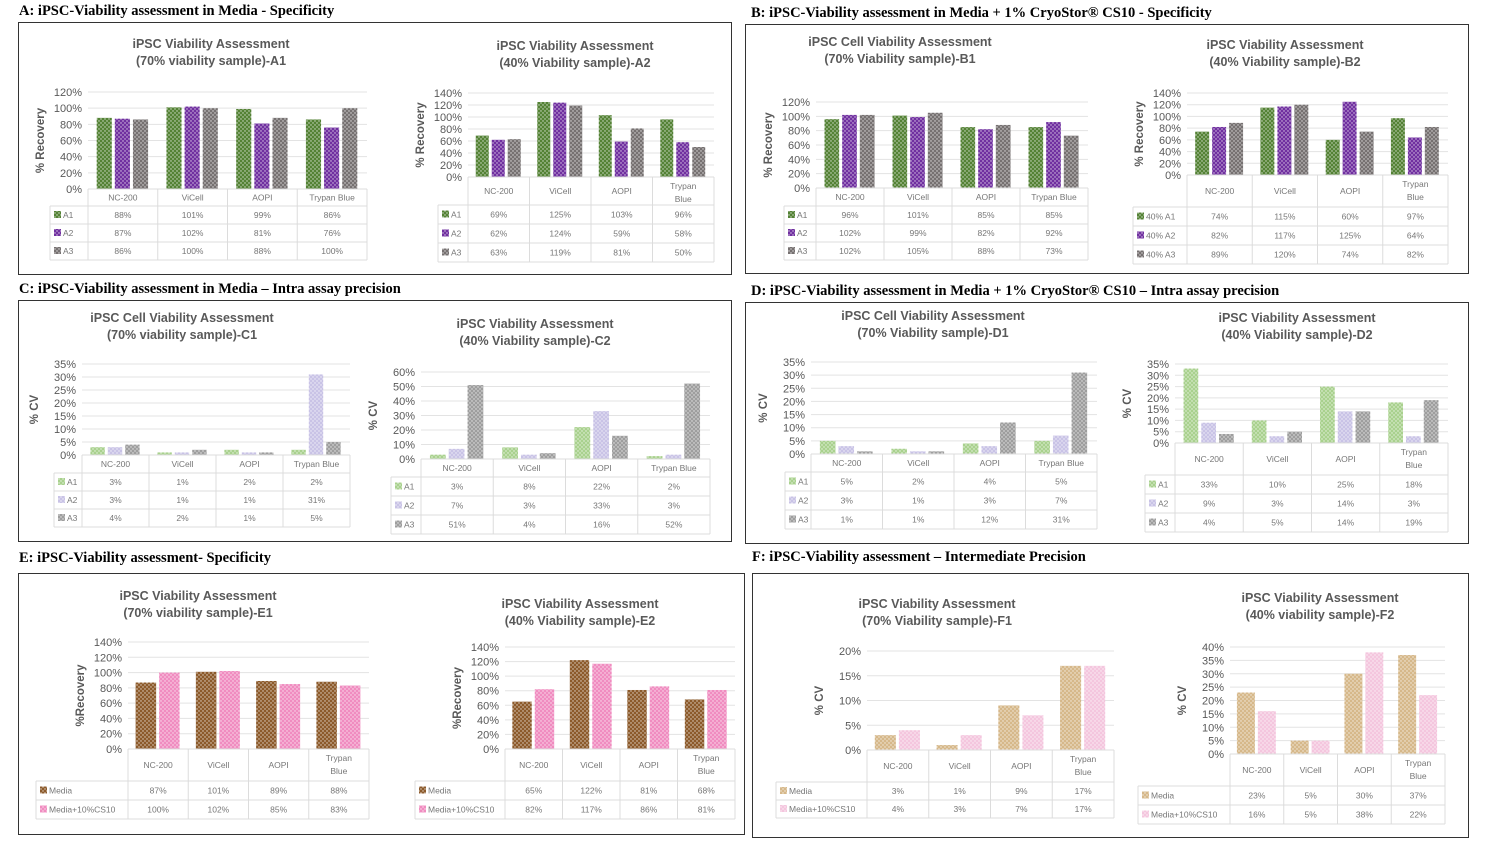 The image size is (1500, 845). What do you see at coordinates (968, 157) in the screenshot?
I see `bar-a1-aopi` at bounding box center [968, 157].